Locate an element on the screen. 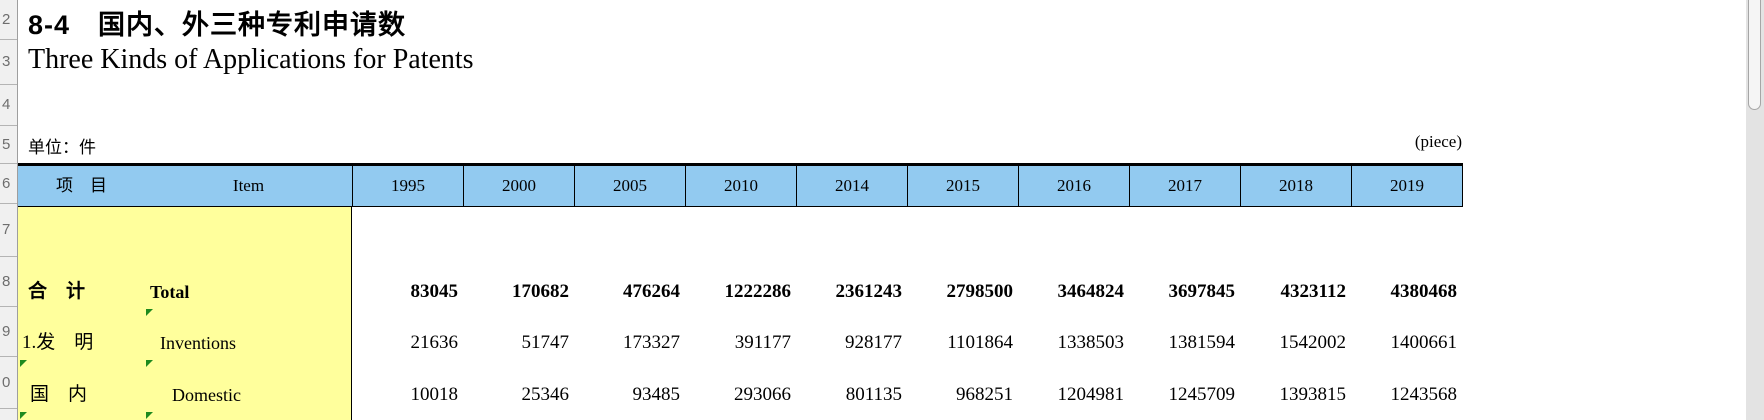 This screenshot has width=1764, height=420. row-header: 2 is located at coordinates (8, 20).